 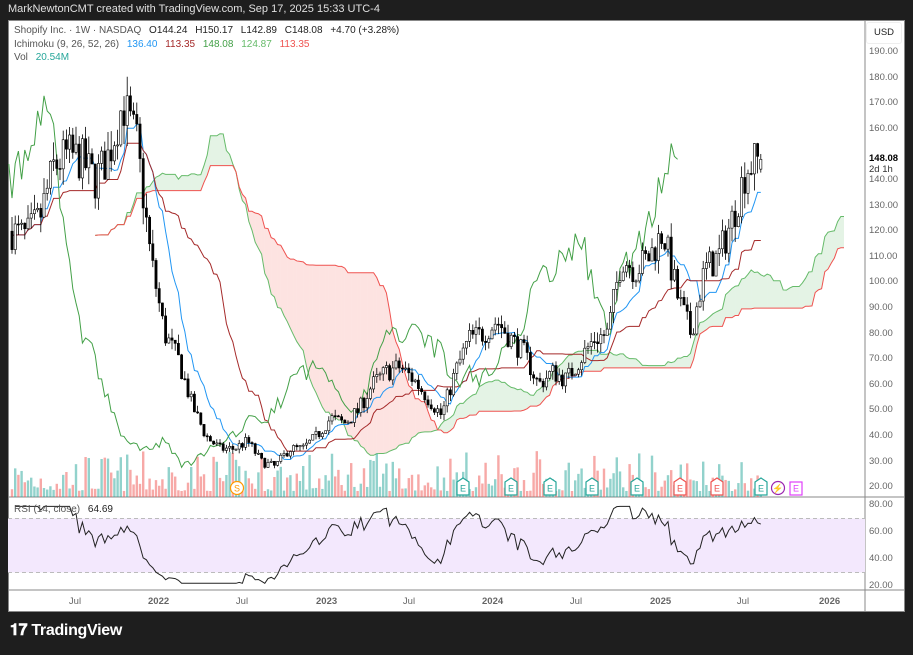 I want to click on volume-legend: Vol 20.54M, so click(x=44, y=57).